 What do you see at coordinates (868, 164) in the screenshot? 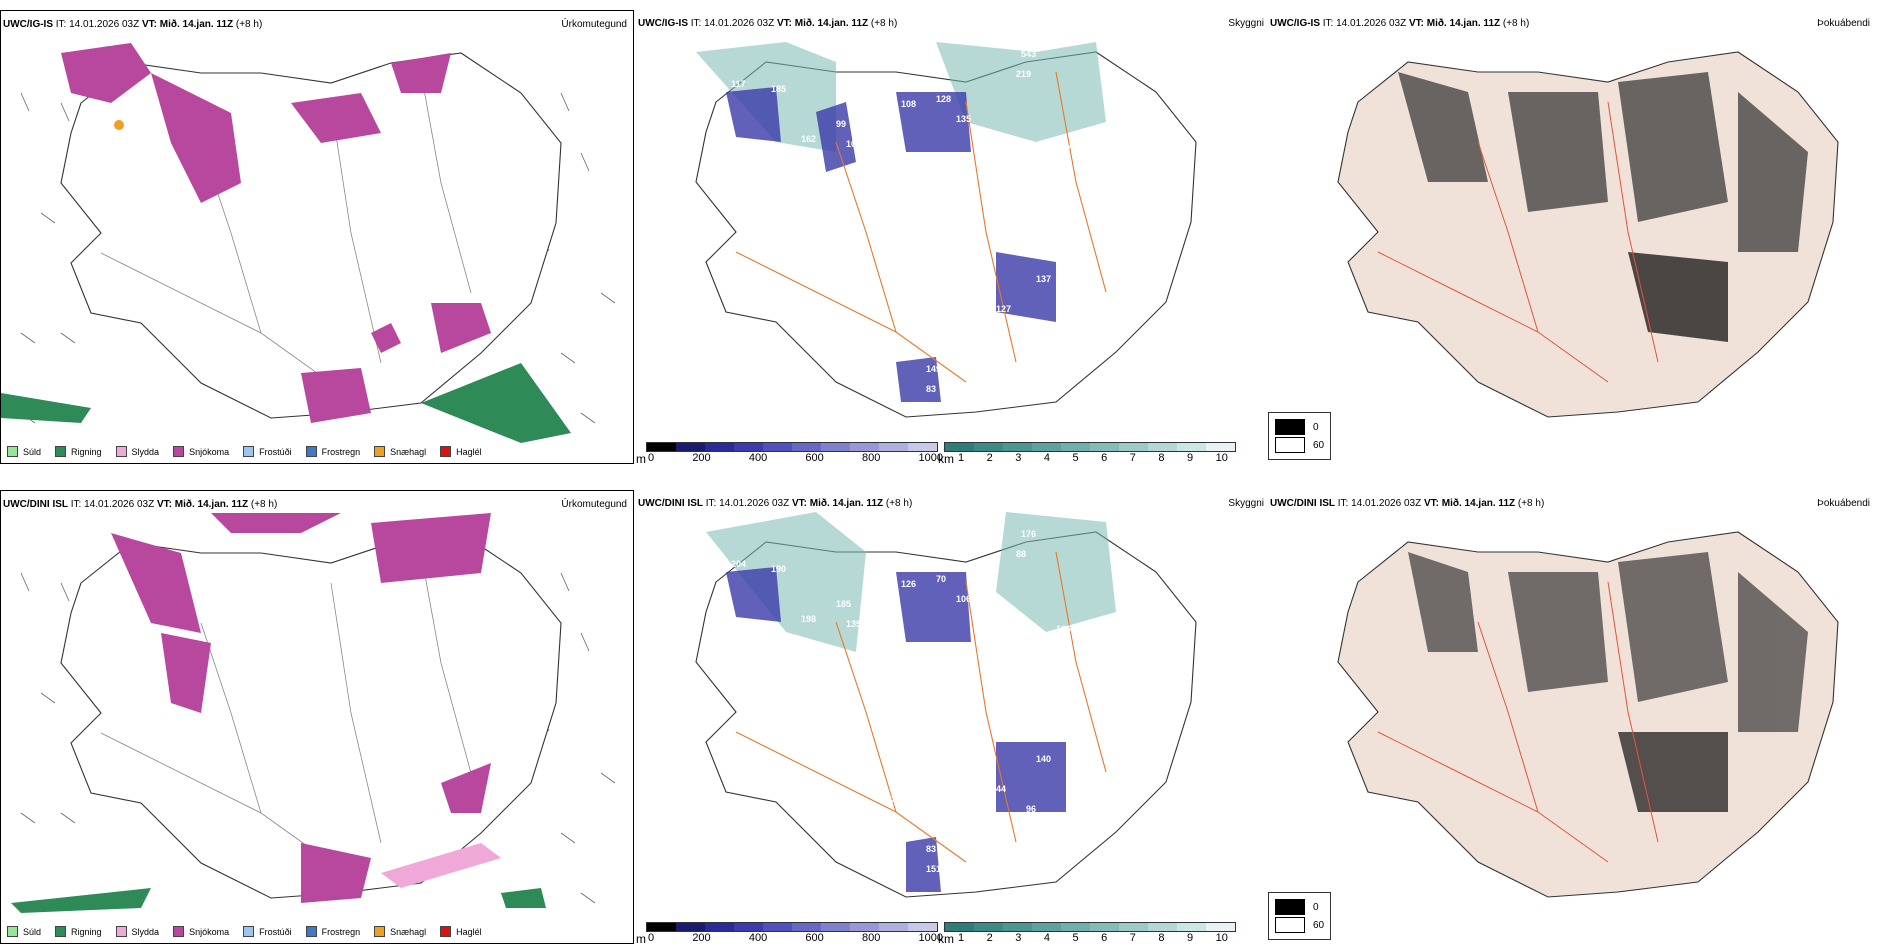
I see `visibility-value-label: 107` at bounding box center [868, 164].